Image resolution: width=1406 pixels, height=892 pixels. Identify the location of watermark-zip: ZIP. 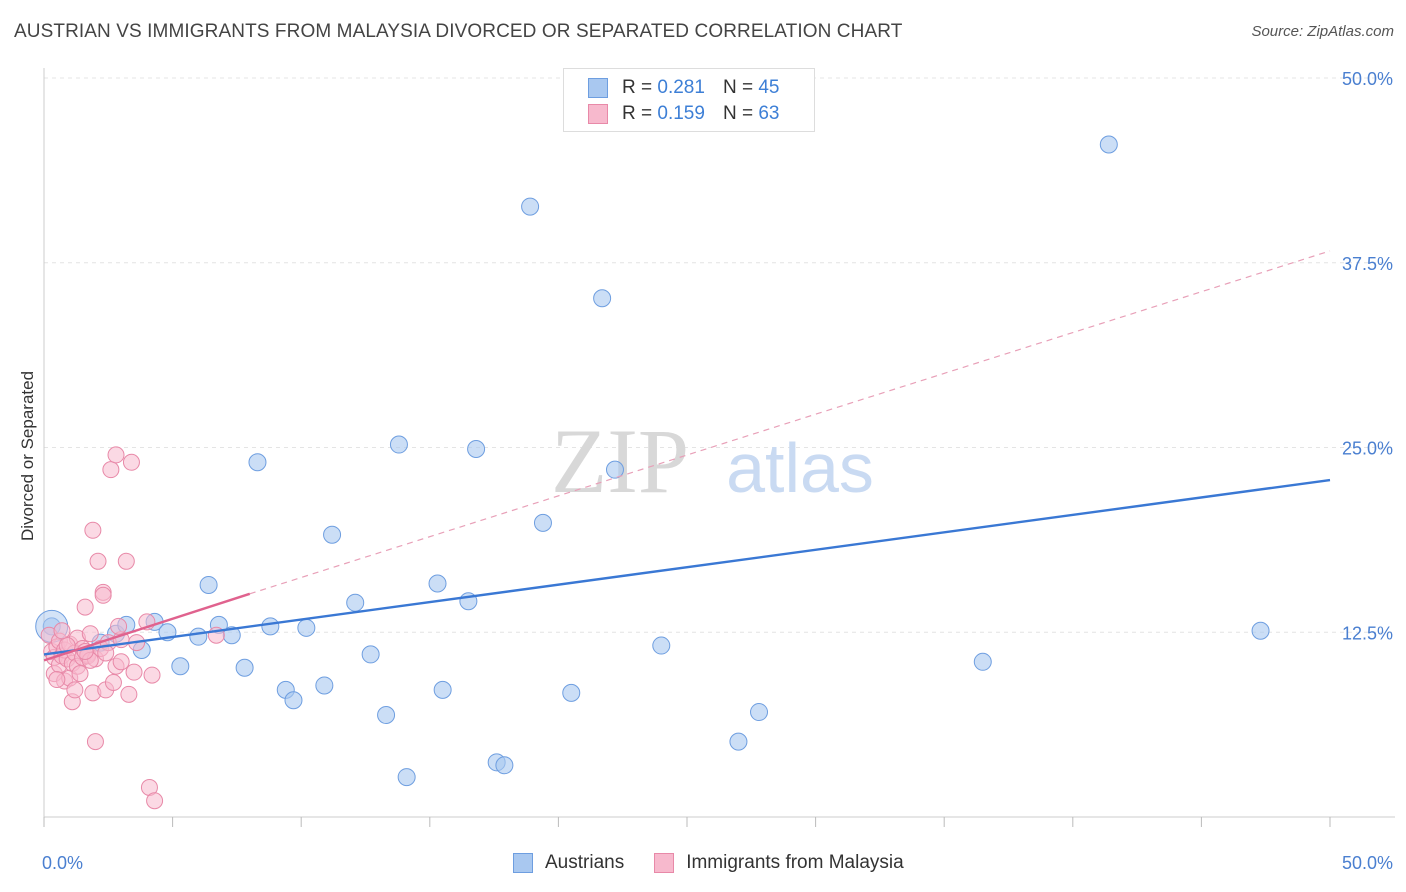
(620, 461).